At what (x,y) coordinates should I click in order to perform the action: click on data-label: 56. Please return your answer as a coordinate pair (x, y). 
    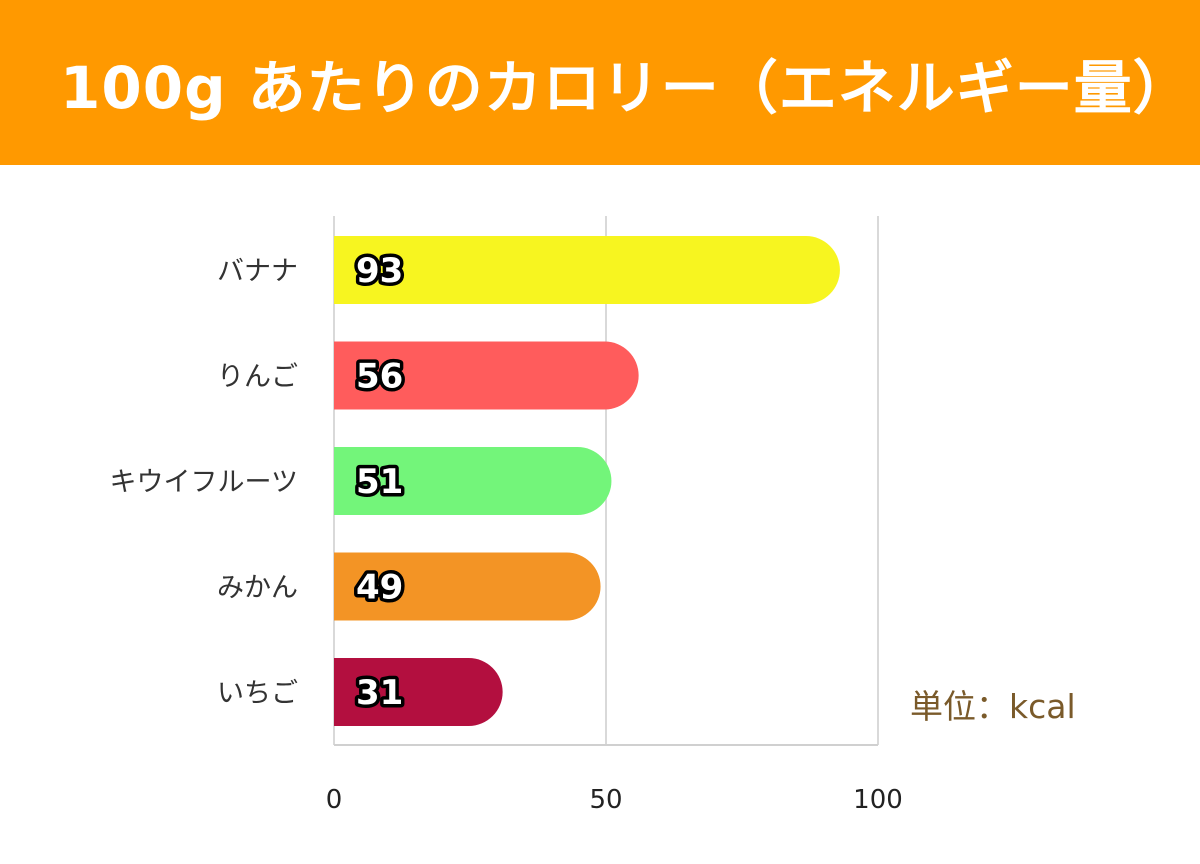
    Looking at the image, I should click on (379, 377).